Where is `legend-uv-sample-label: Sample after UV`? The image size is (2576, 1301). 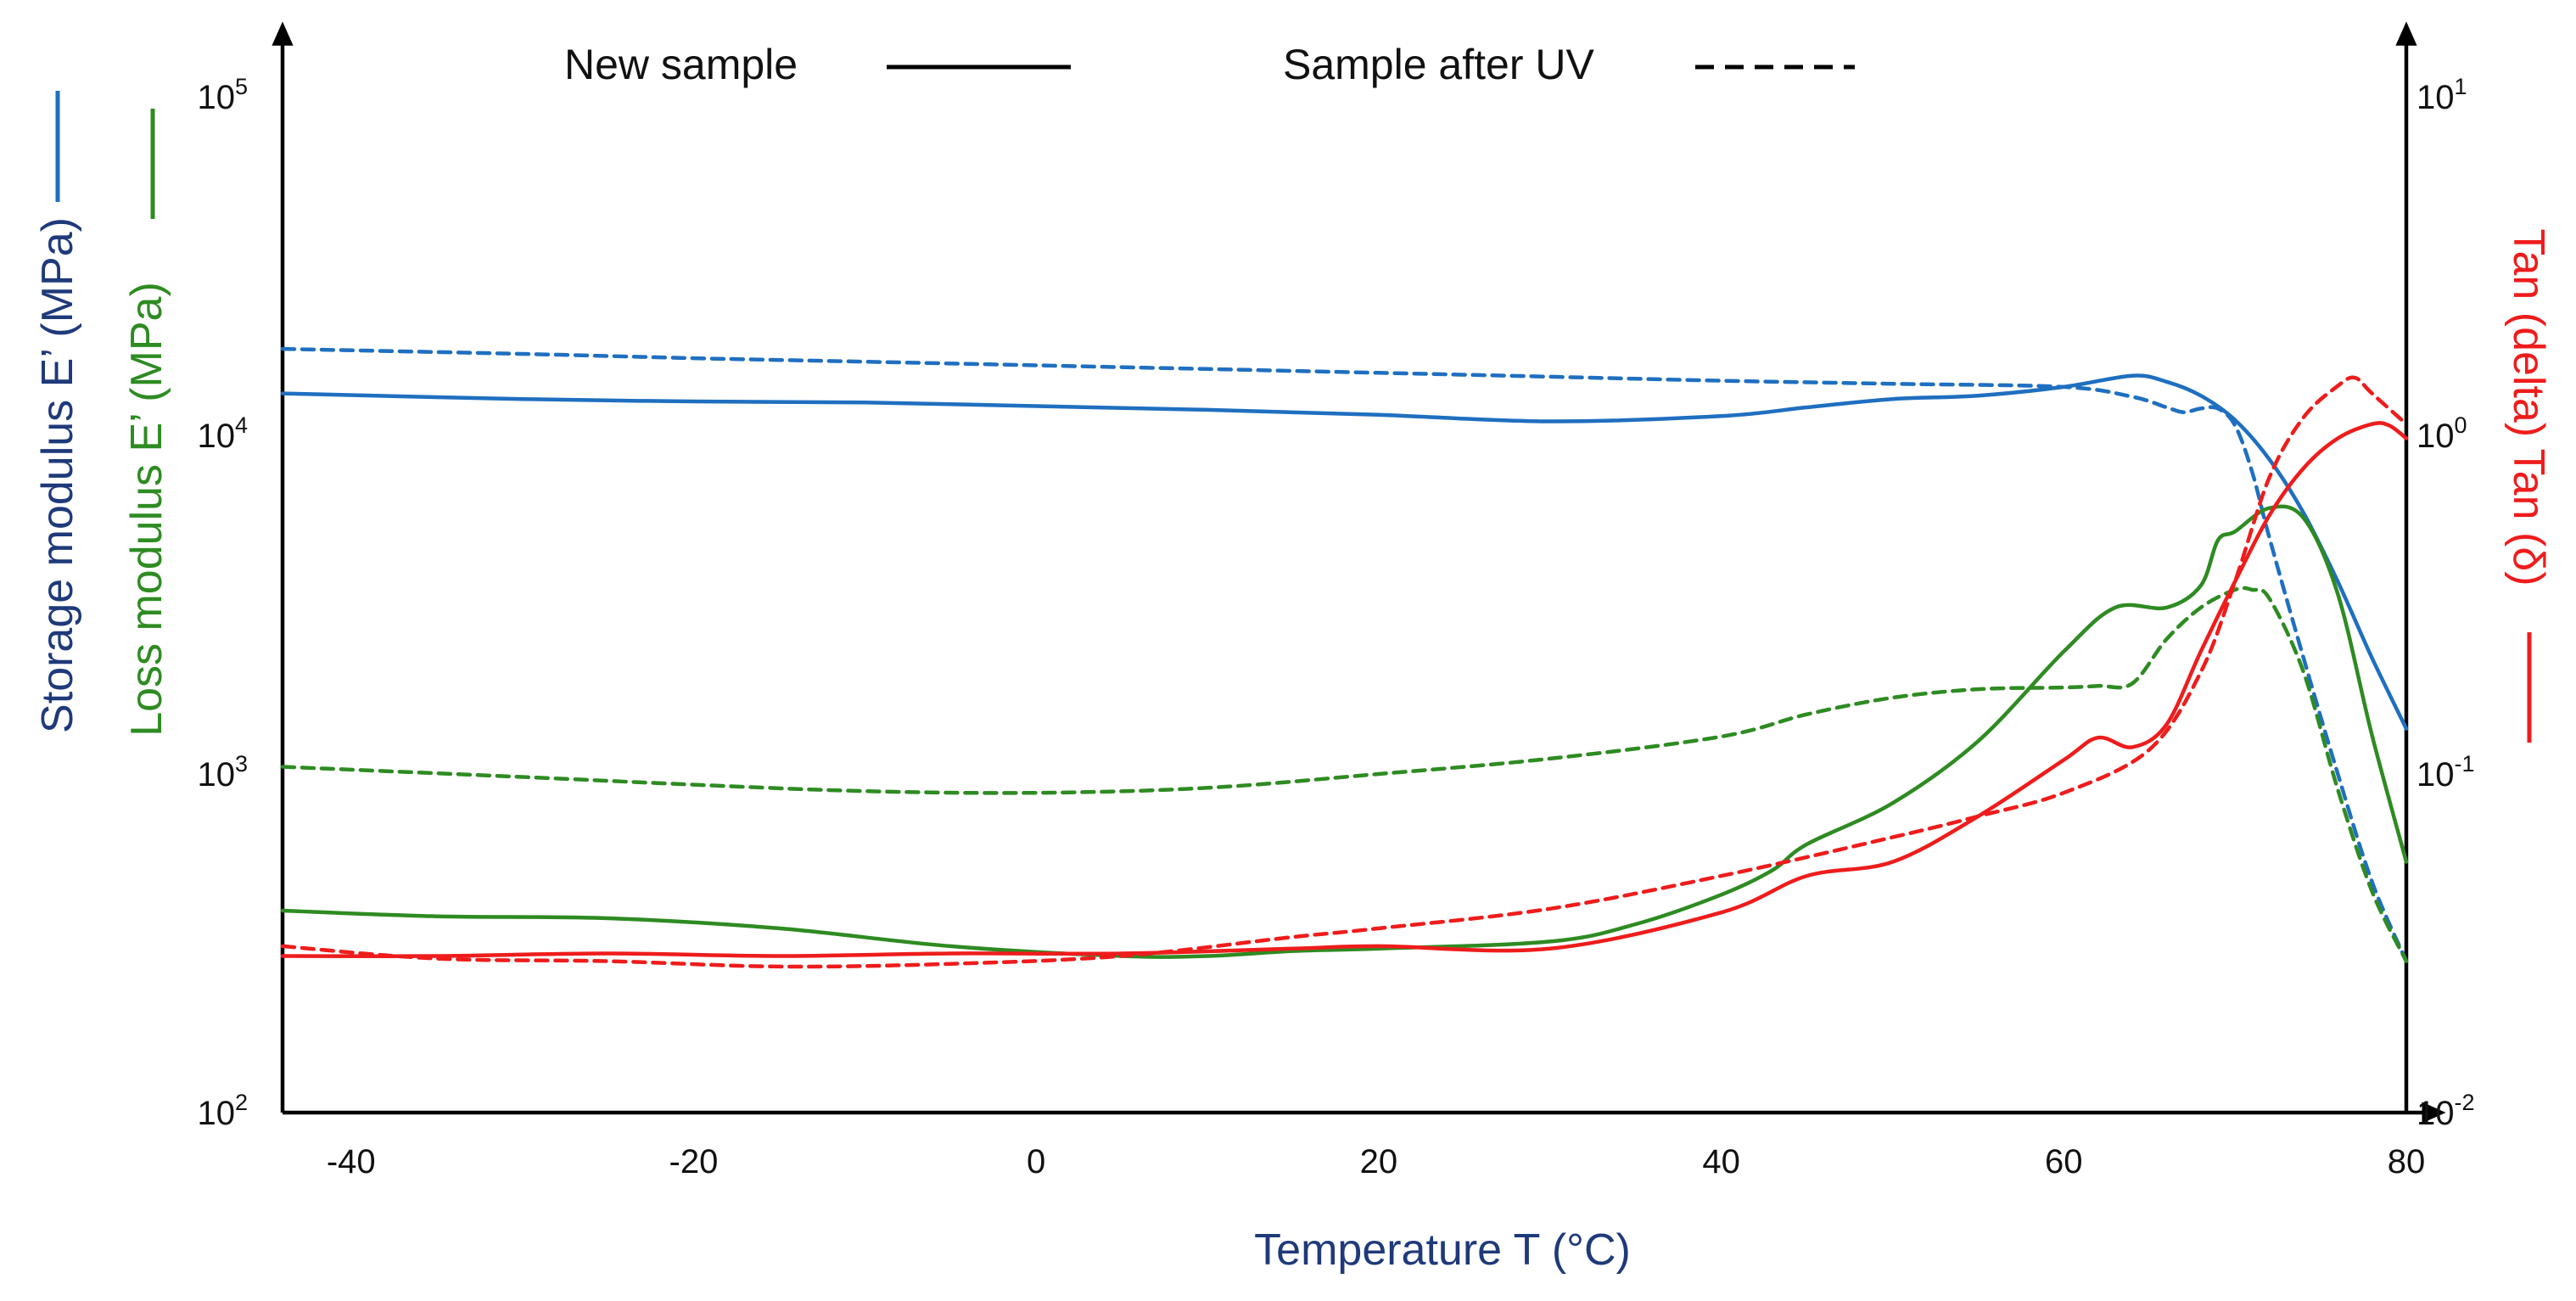
legend-uv-sample-label: Sample after UV is located at coordinates (1438, 64).